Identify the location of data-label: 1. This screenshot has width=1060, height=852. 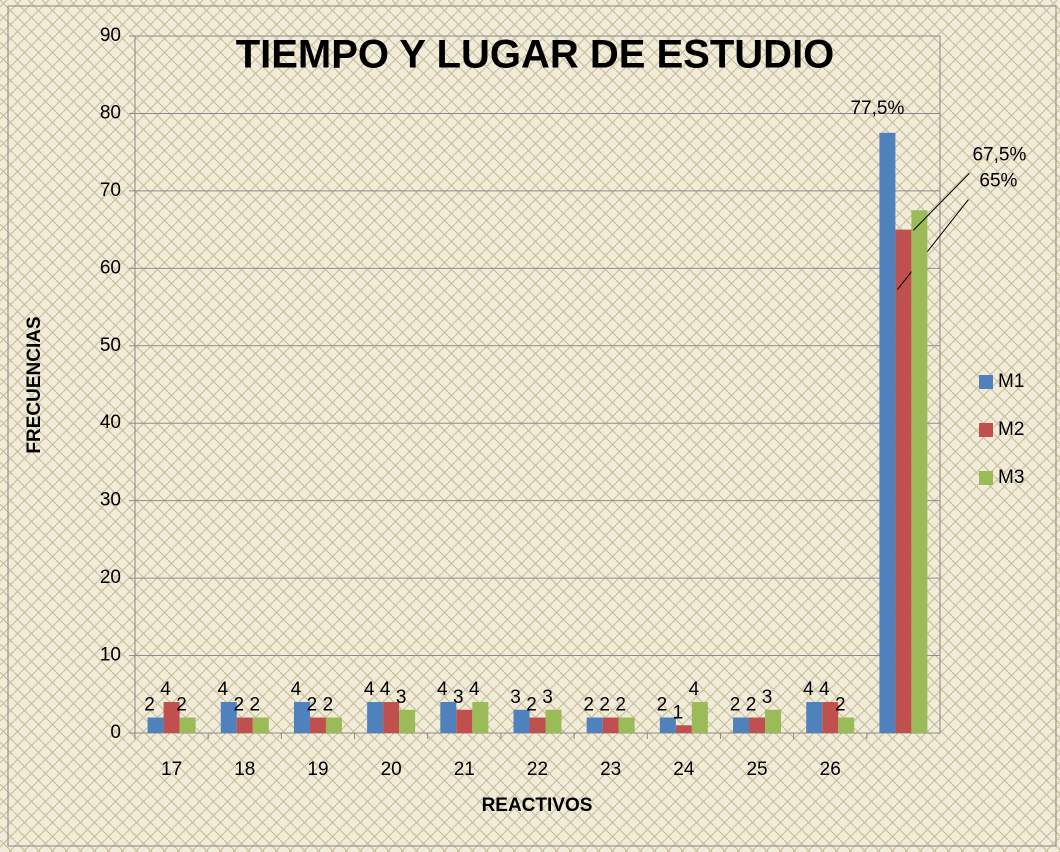
(678, 712).